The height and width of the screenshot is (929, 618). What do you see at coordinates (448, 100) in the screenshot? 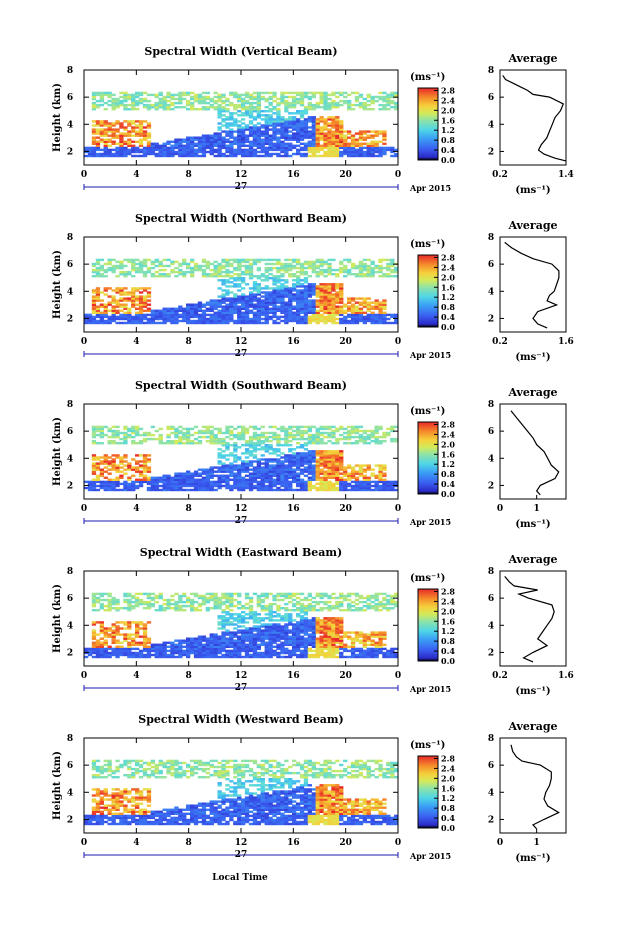
I see `colorbar-tick-label: 2.4` at bounding box center [448, 100].